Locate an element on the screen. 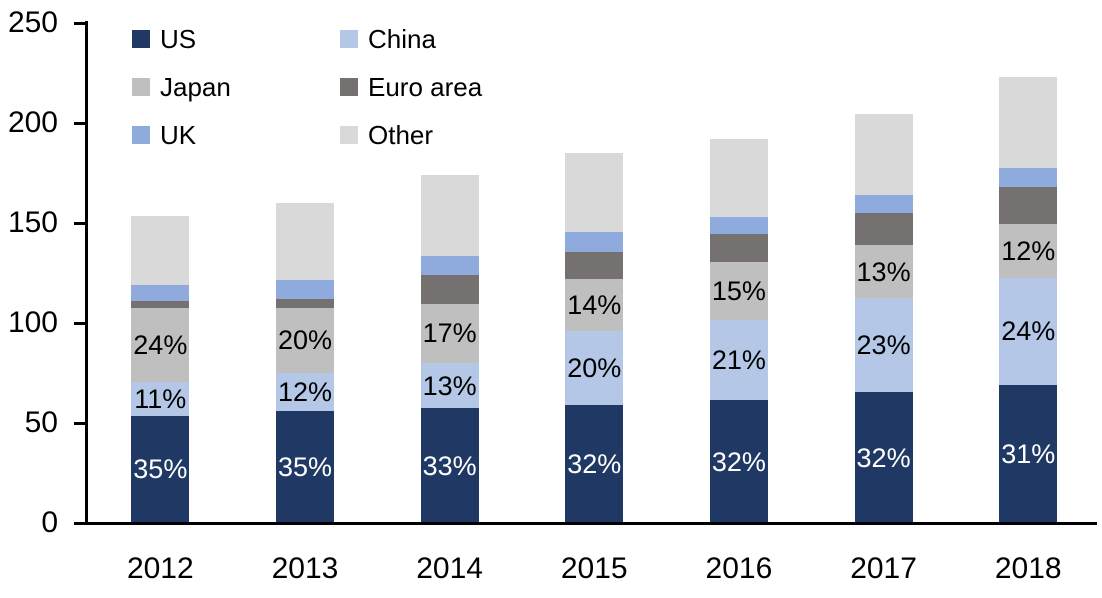  segment-label-japan: 14% is located at coordinates (594, 304).